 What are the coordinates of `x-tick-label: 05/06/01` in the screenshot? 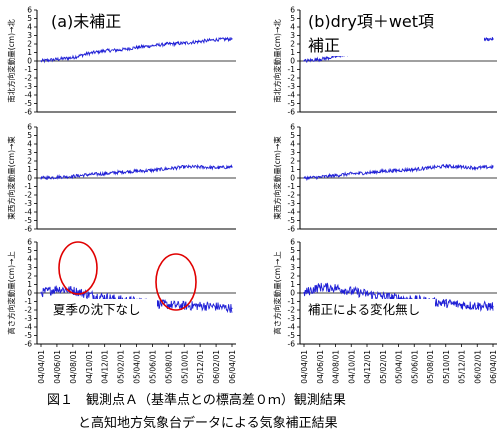 It's located at (414, 367).